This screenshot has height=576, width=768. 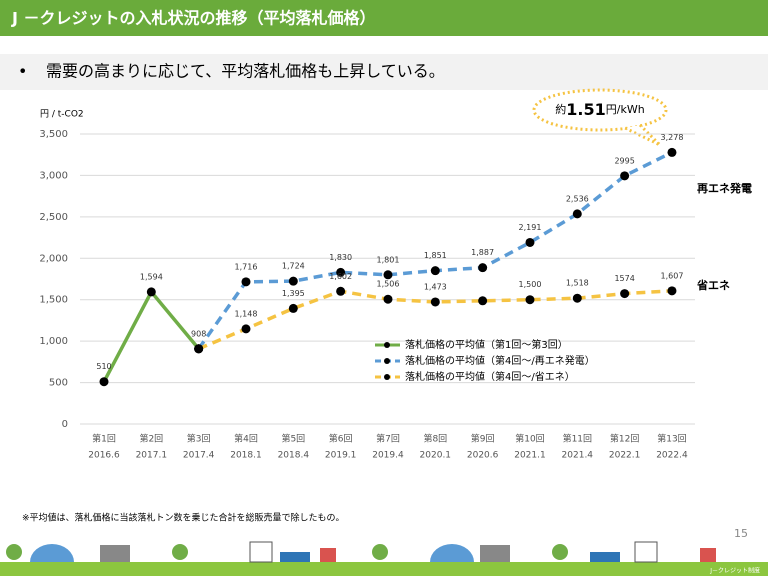 I want to click on x-tick-date: 2021.1, so click(x=530, y=456).